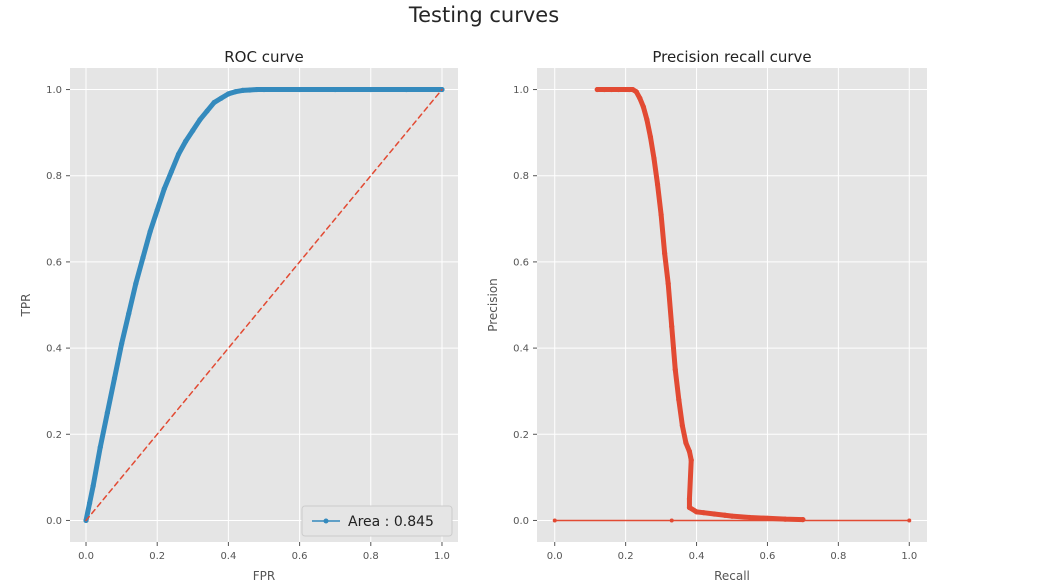  I want to click on x-axis-label: FPR, so click(264, 576).